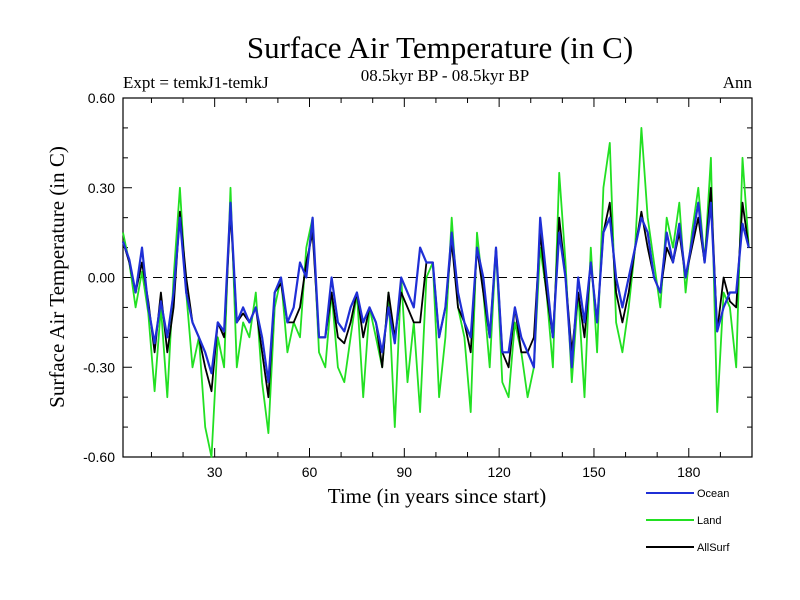 The height and width of the screenshot is (600, 800). What do you see at coordinates (405, 472) in the screenshot?
I see `x-tick-label: 90` at bounding box center [405, 472].